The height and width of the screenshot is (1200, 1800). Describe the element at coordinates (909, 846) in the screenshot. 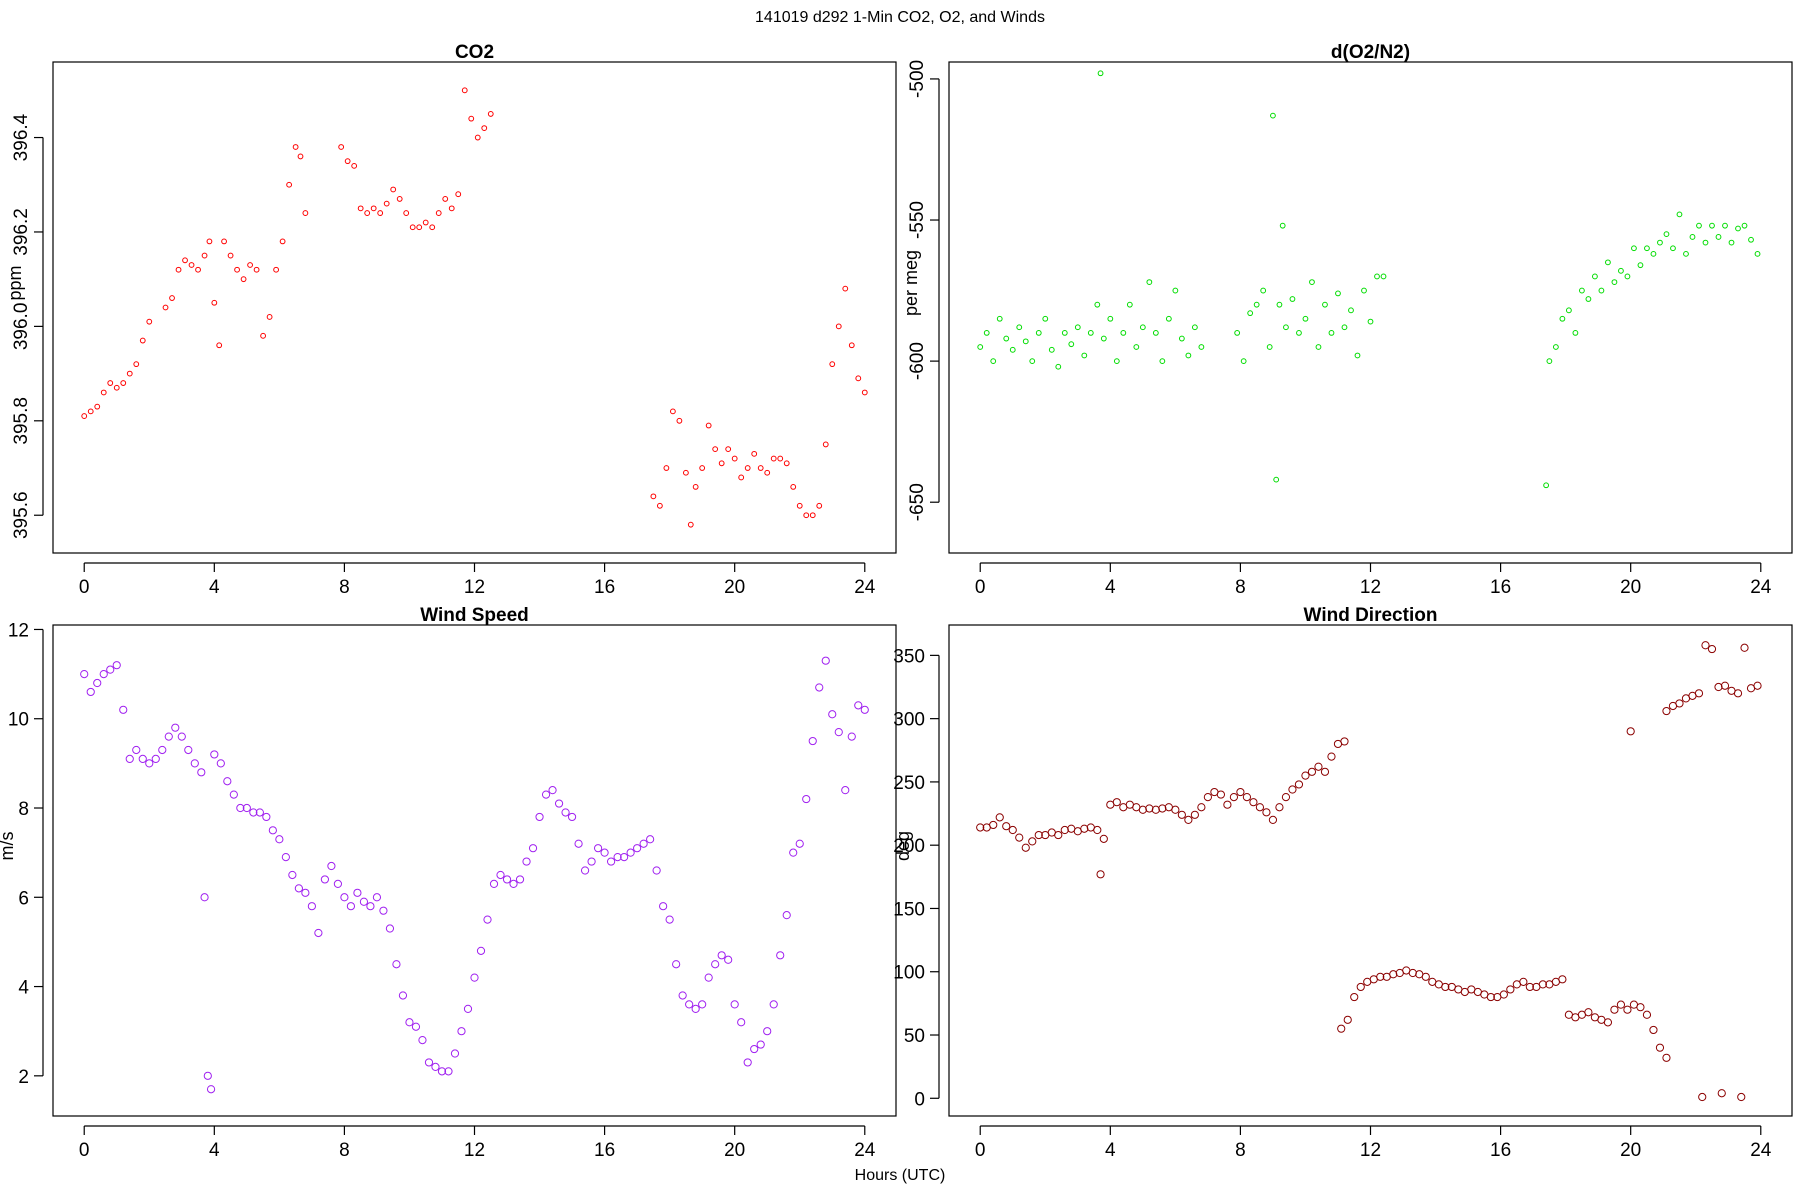

I see `y-tick-label: 200` at that location.